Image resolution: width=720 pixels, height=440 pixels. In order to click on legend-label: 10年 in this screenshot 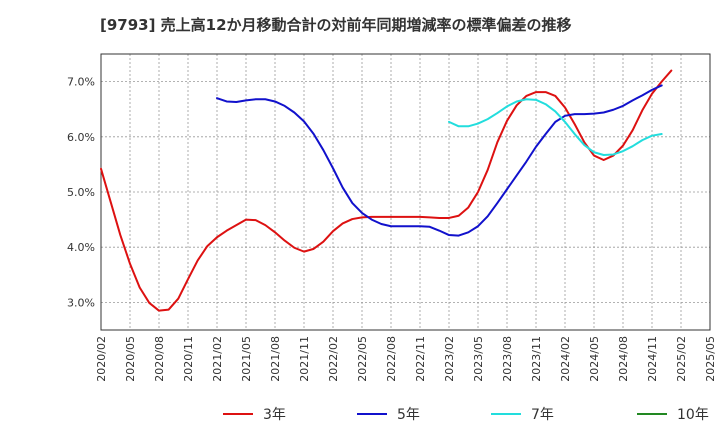, I will do `click(693, 415)`.